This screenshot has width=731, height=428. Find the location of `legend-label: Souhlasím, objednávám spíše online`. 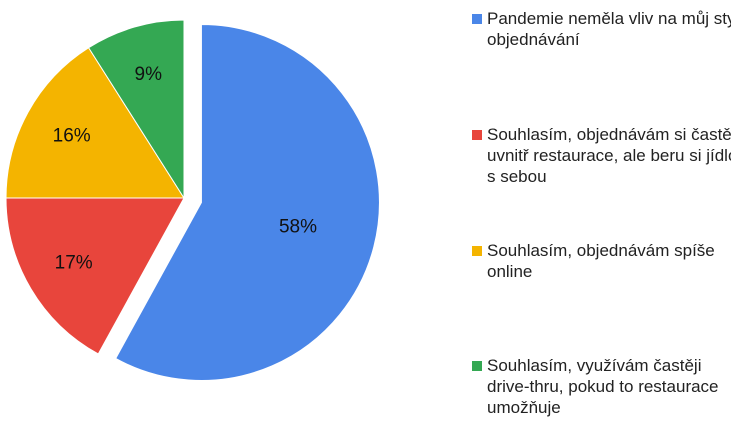

legend-label: Souhlasím, objednávám spíše online is located at coordinates (601, 261).